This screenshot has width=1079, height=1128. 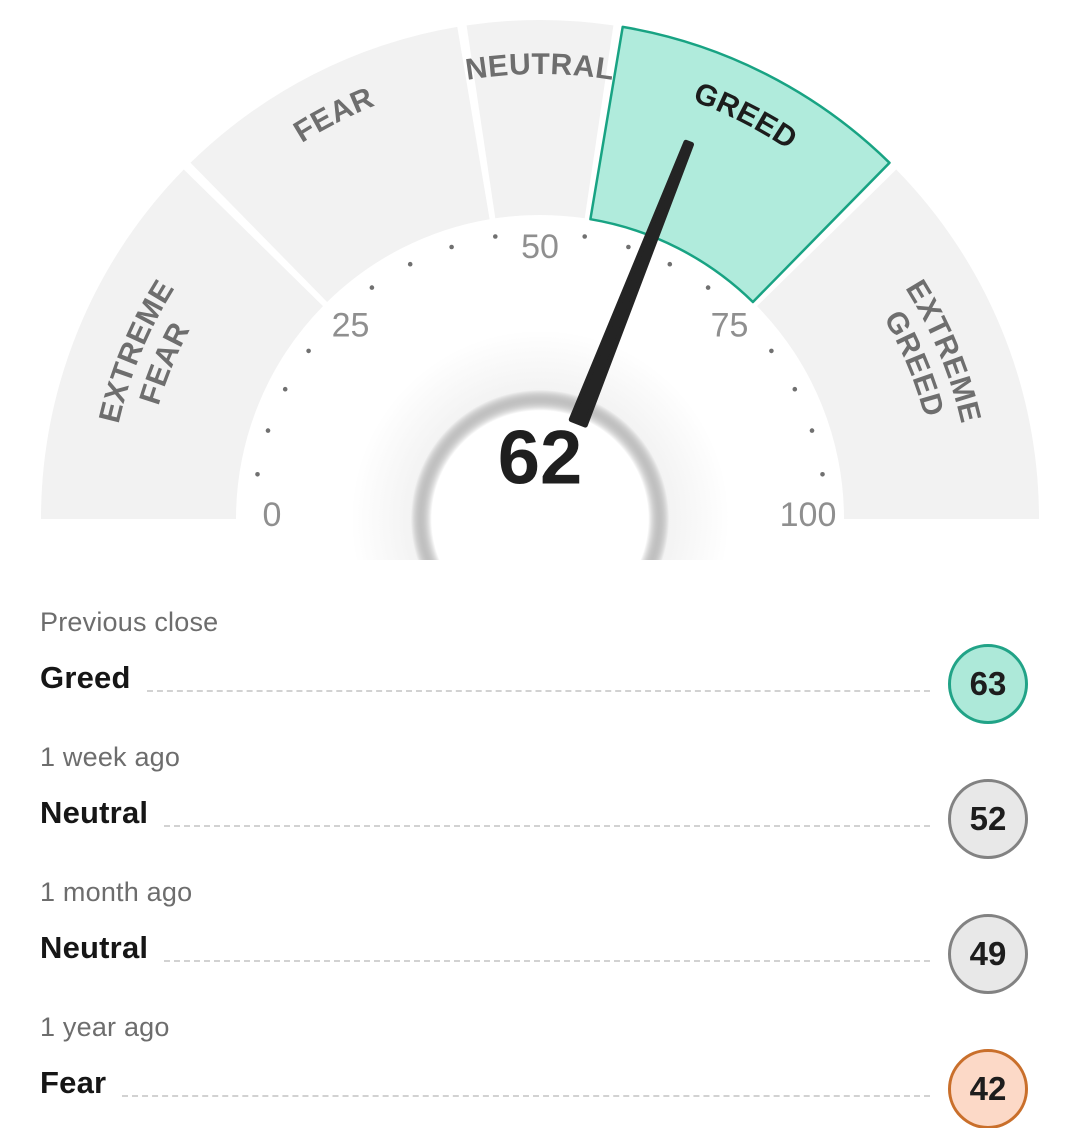 I want to click on history-period-label: 1 year ago, so click(x=105, y=1027).